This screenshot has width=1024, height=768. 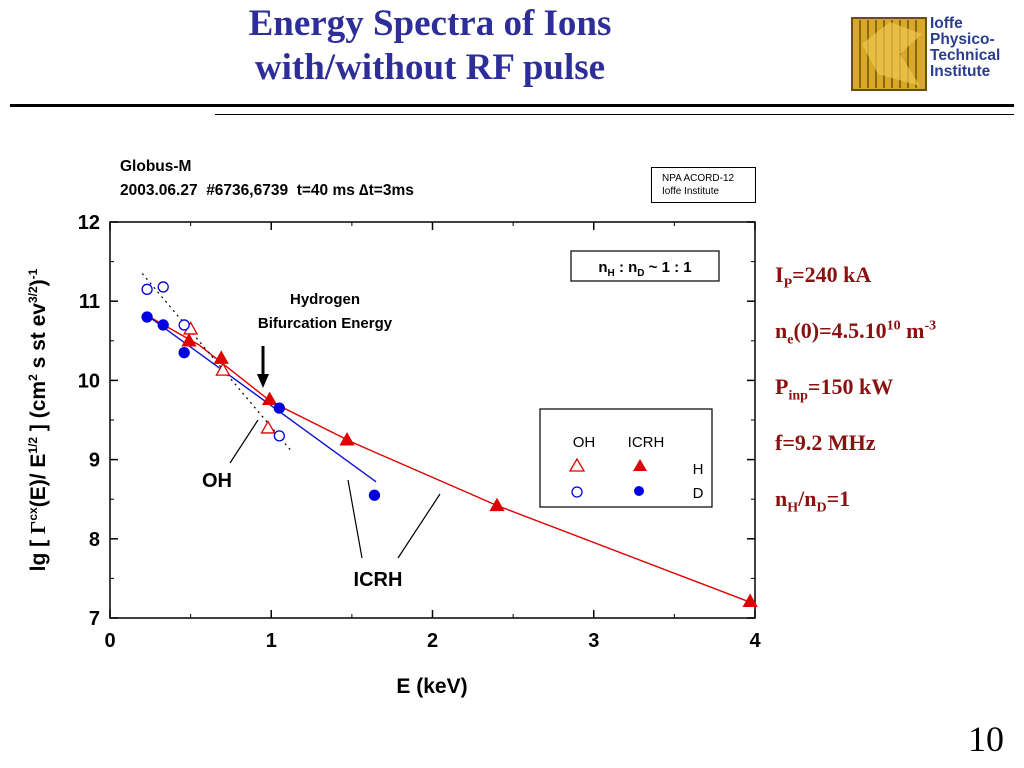 What do you see at coordinates (965, 55) in the screenshot?
I see `logo-line-3: Technical` at bounding box center [965, 55].